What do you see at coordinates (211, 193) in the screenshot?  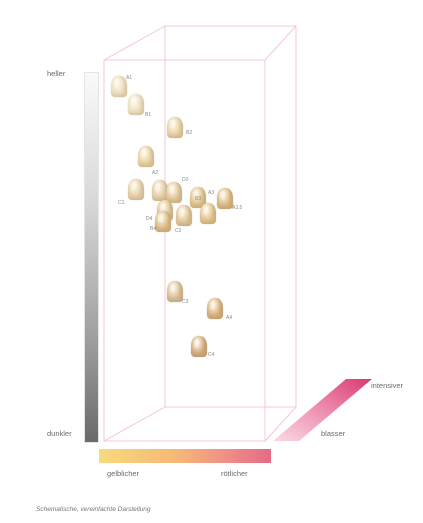 I see `shade-label: A3` at bounding box center [211, 193].